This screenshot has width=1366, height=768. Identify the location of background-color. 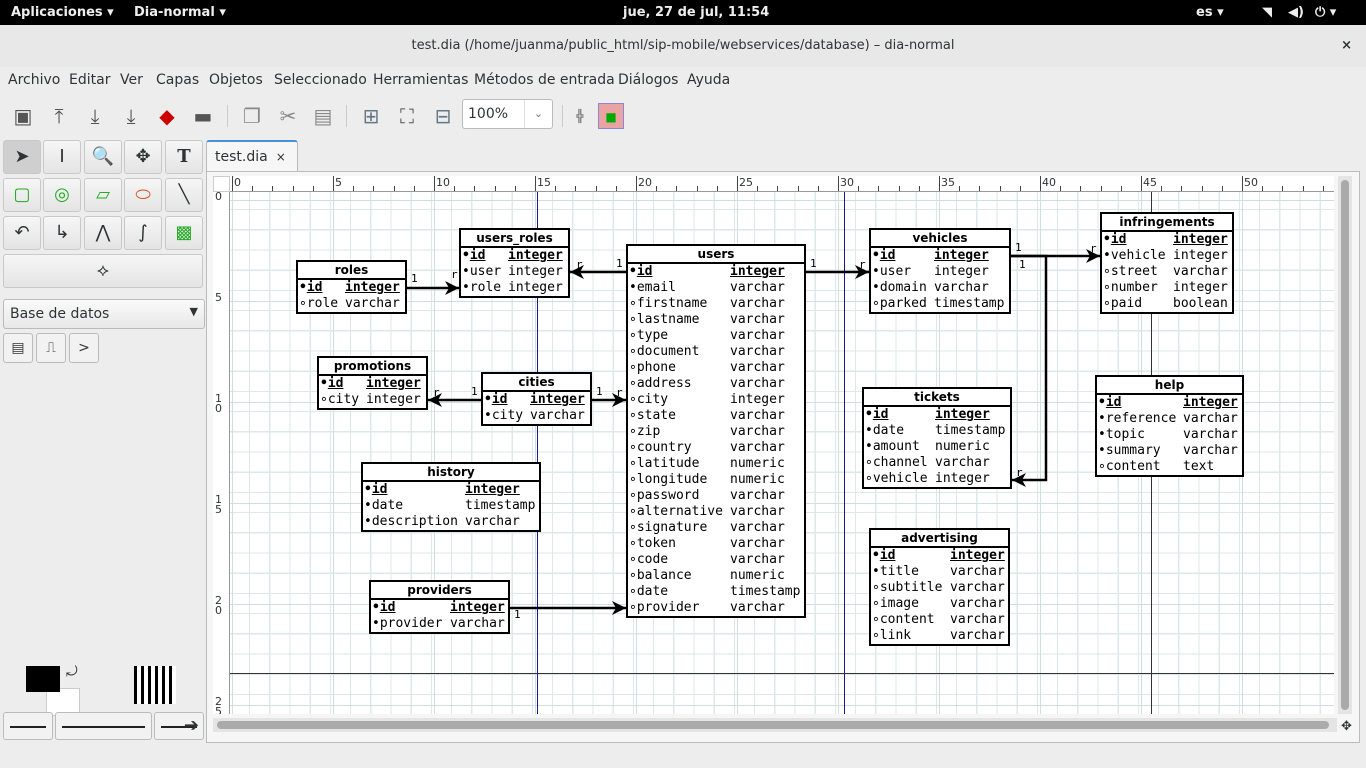
(63, 702).